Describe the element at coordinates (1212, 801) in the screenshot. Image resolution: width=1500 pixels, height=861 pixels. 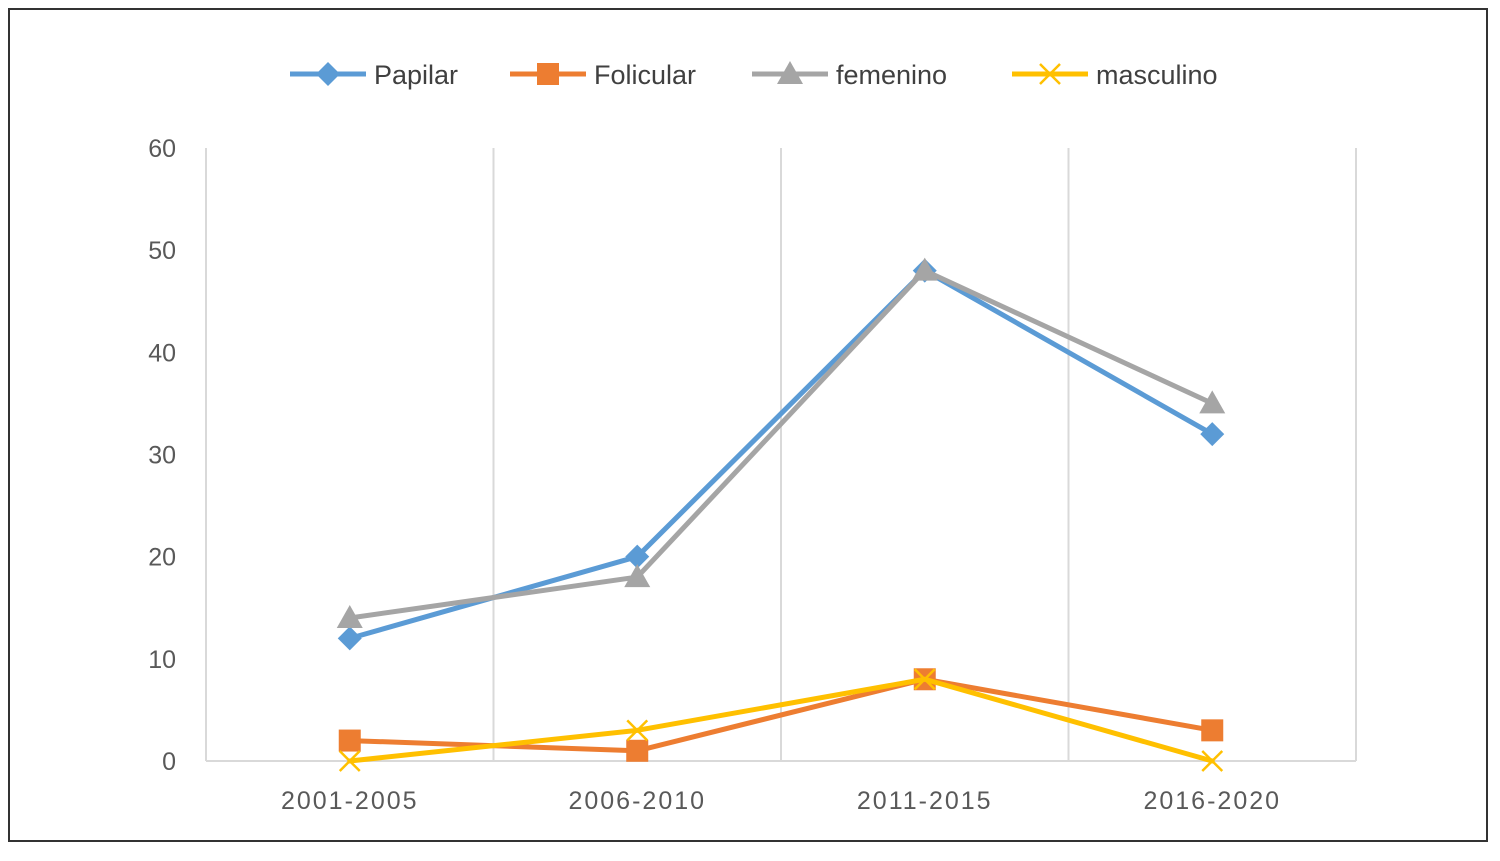
I see `x-tick-label: 2016-2020` at that location.